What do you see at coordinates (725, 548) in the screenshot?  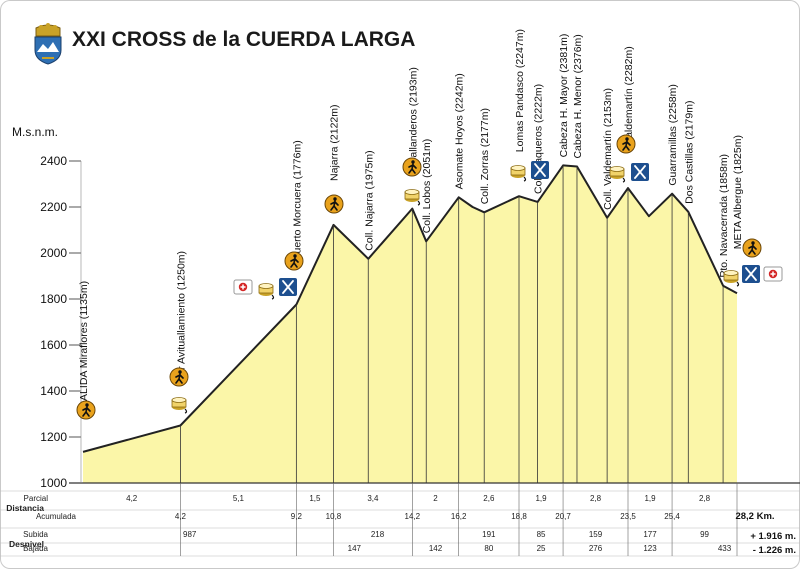 I see `bajada-value: 433` at bounding box center [725, 548].